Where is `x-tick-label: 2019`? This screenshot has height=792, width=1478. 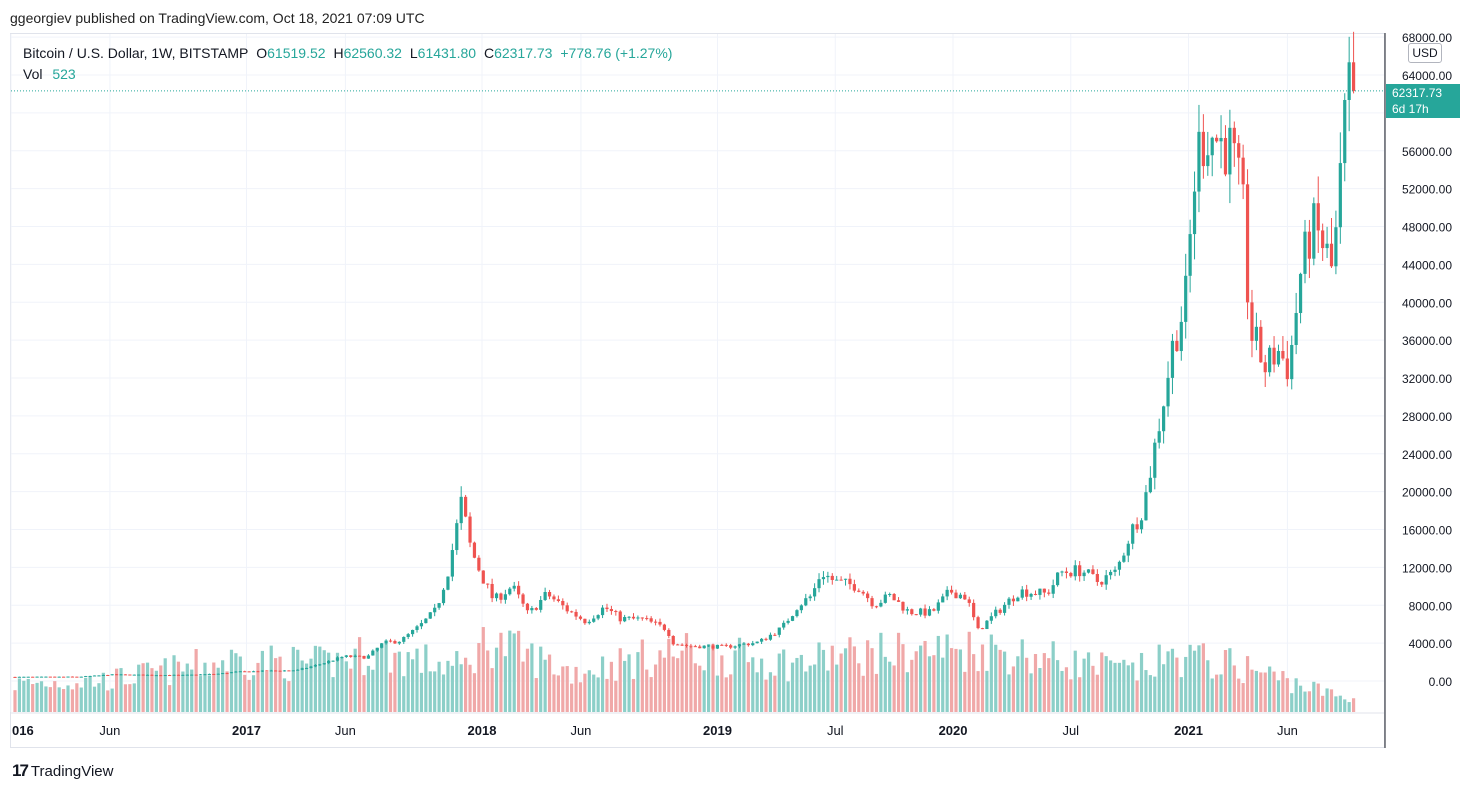 x-tick-label: 2019 is located at coordinates (717, 730).